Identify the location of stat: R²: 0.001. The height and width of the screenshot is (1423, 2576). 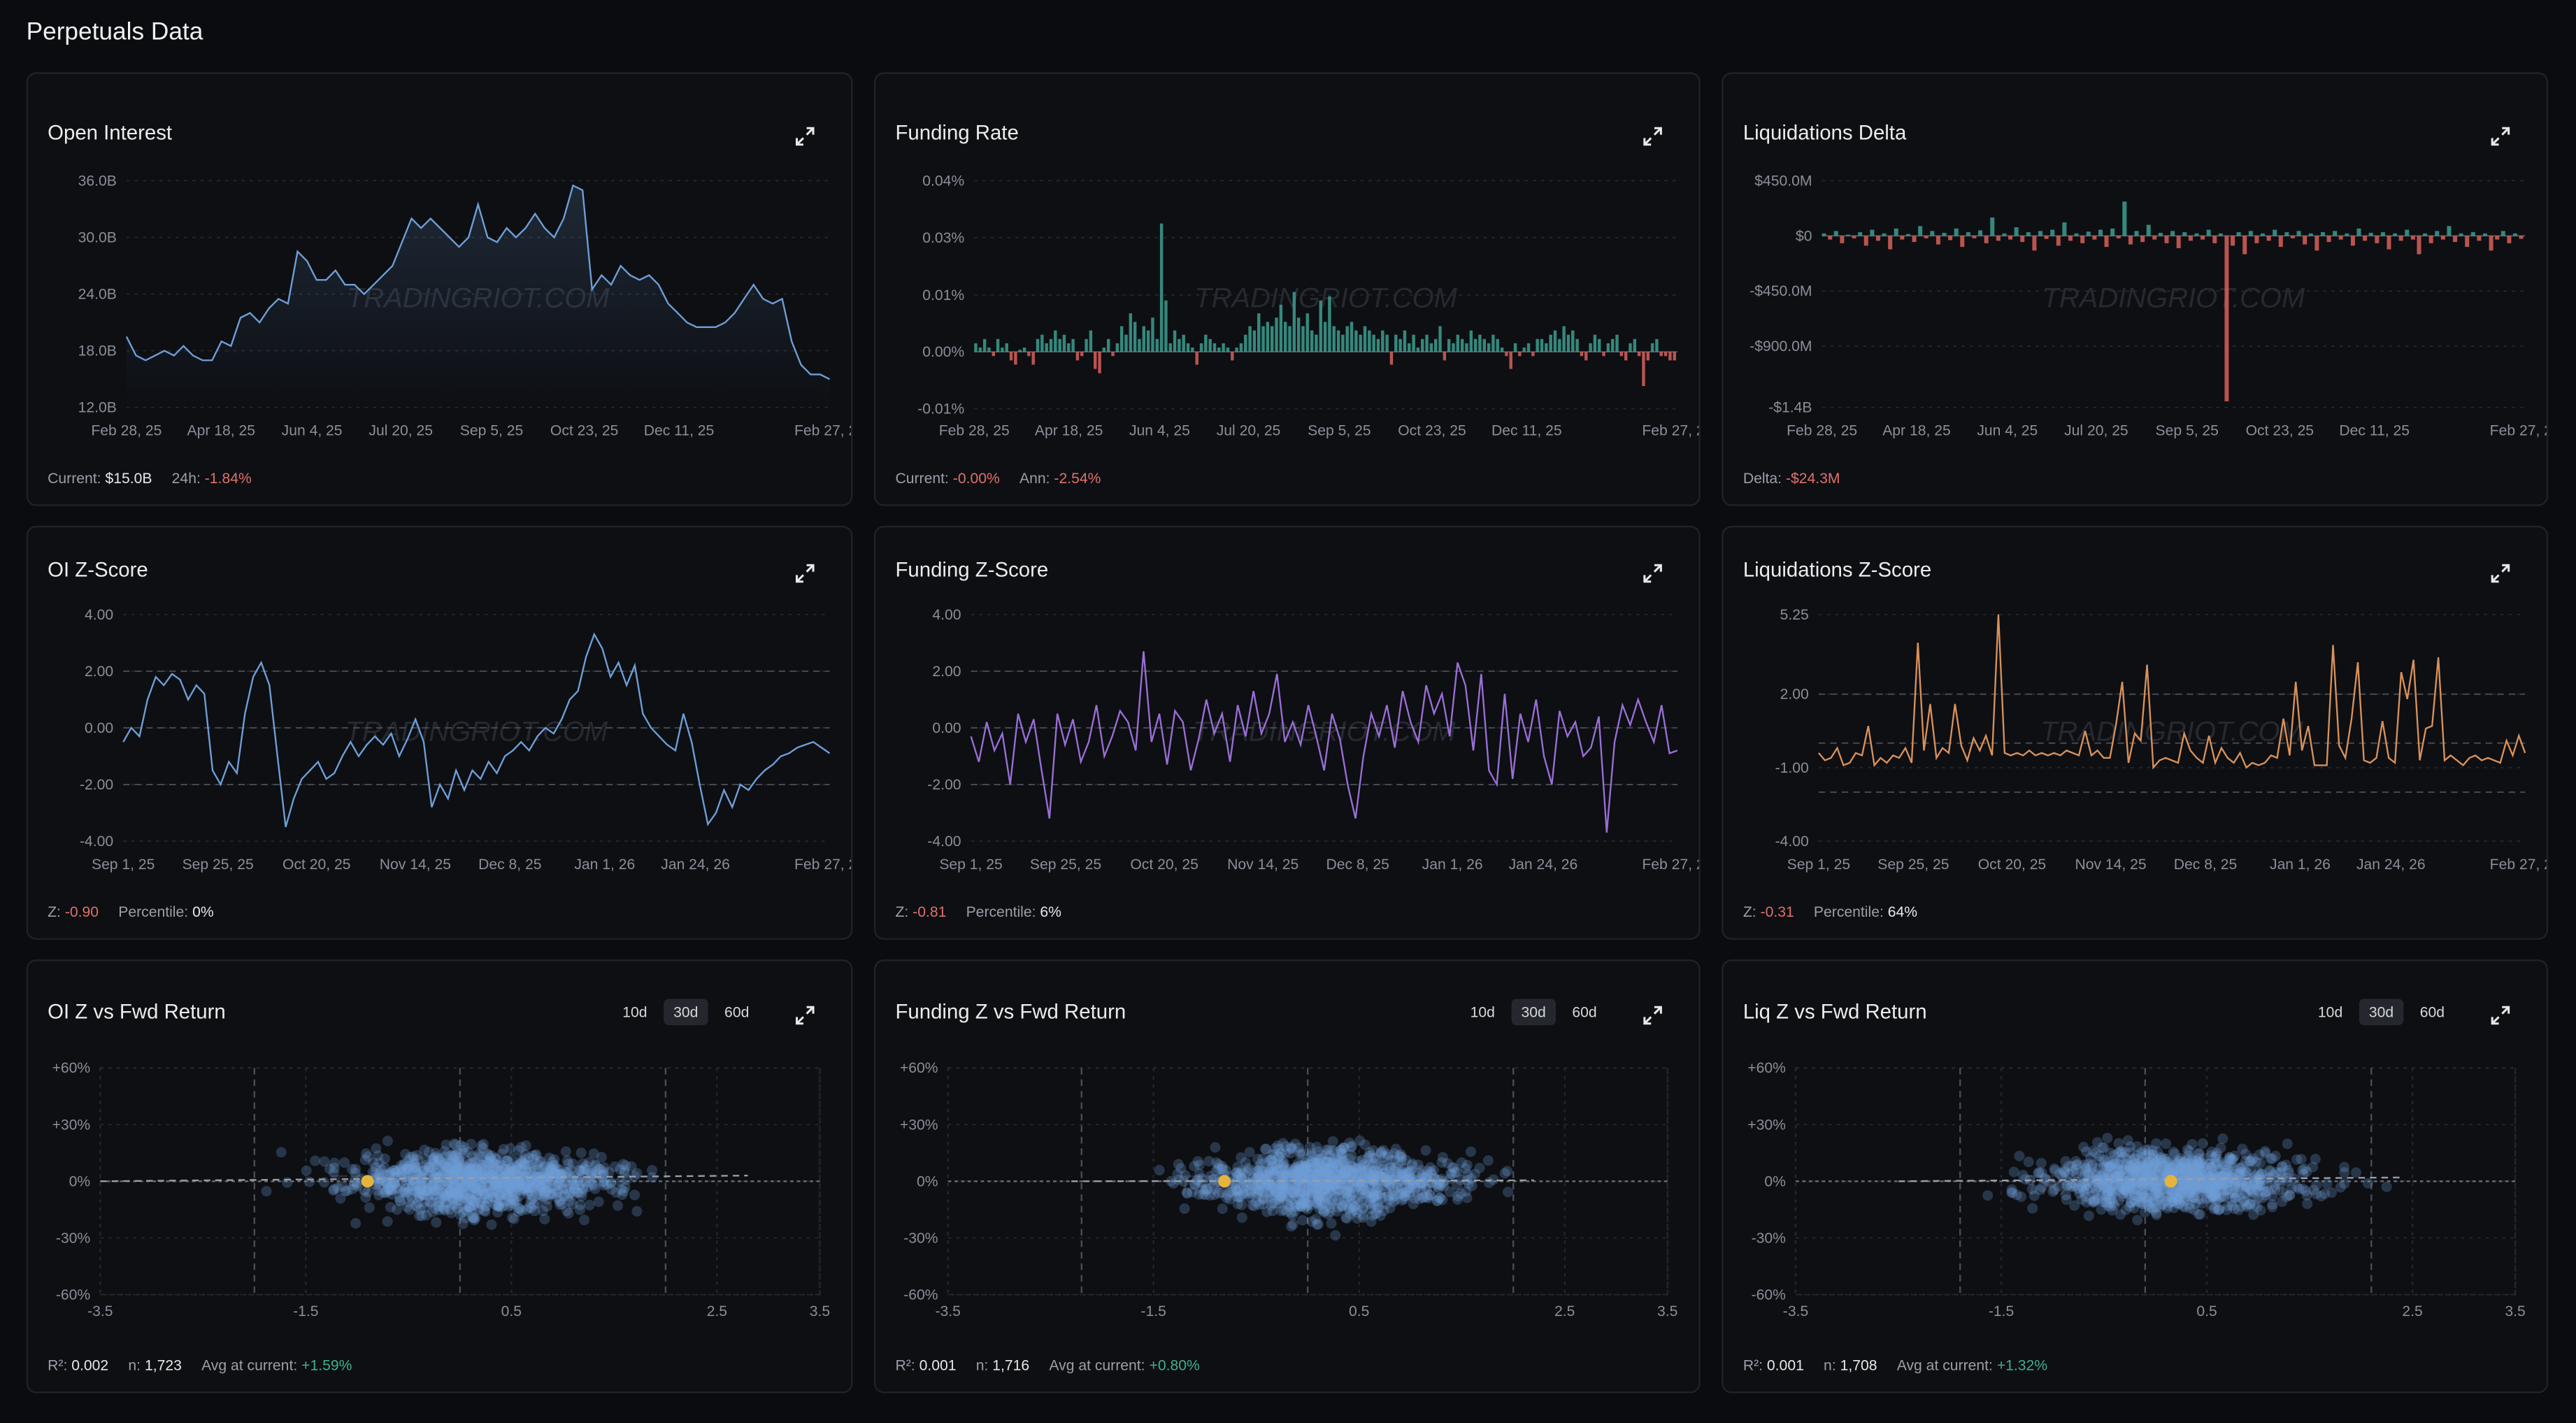
(925, 1365).